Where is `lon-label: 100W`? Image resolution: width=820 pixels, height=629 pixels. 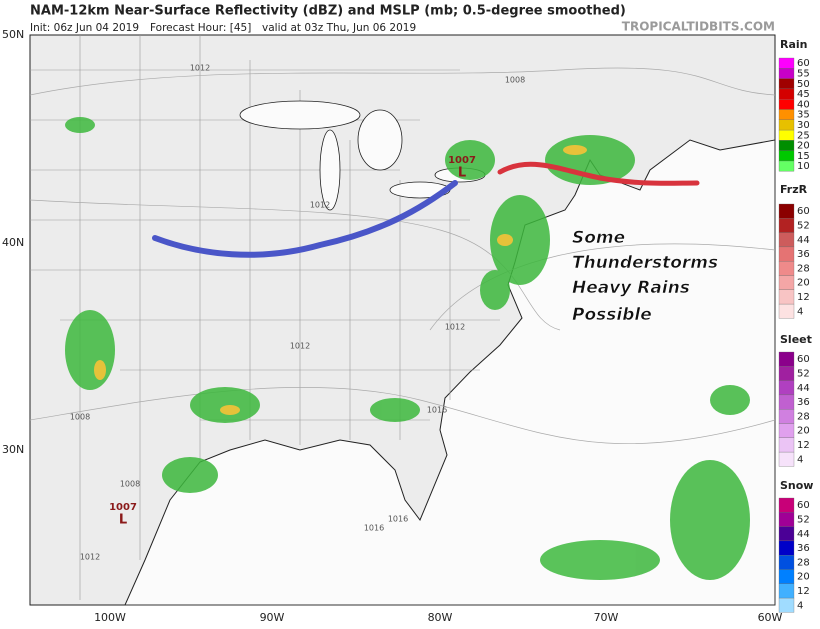
lon-label: 100W is located at coordinates (110, 617).